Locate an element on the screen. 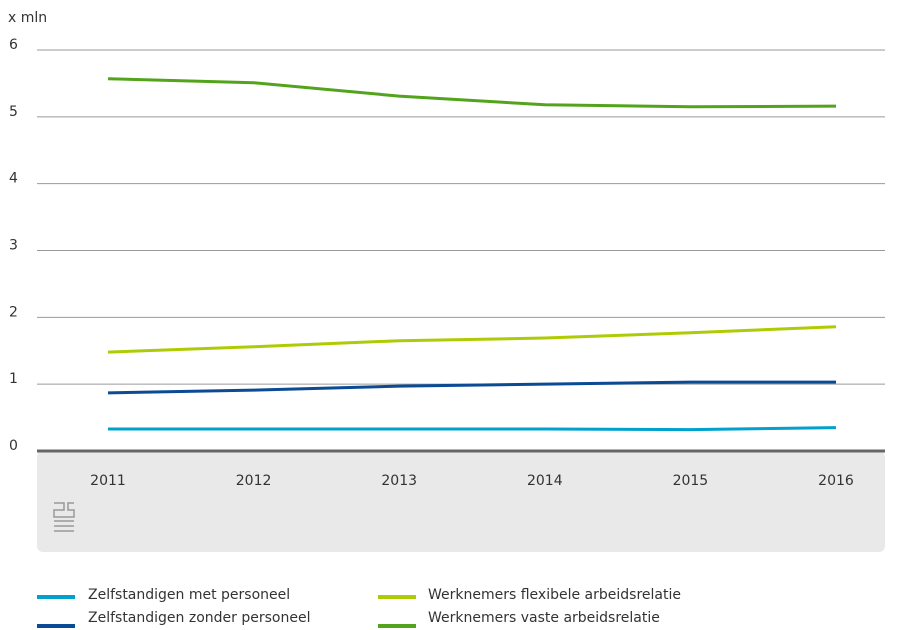  x-tick-label: 2013 is located at coordinates (399, 481).